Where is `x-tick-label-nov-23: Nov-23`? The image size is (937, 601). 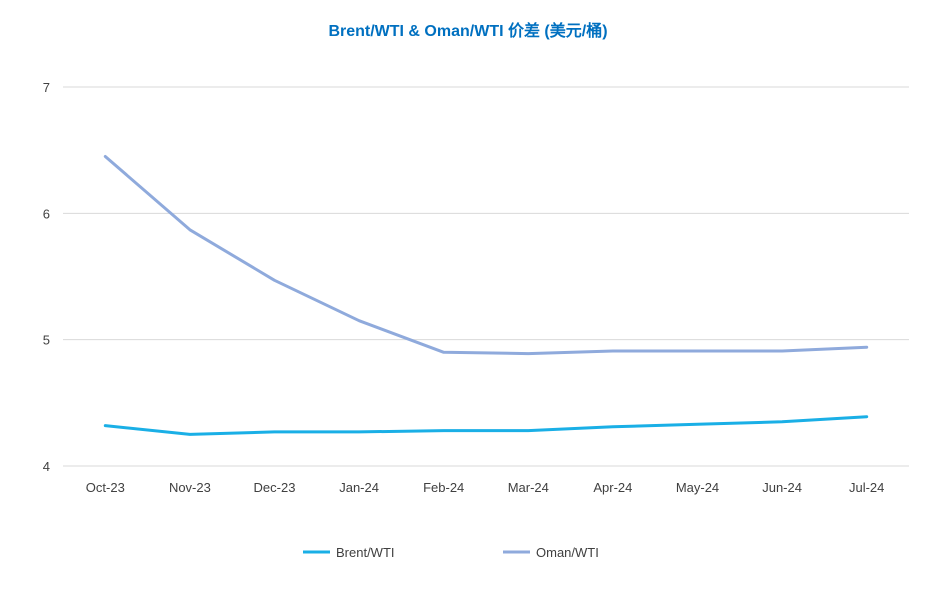 x-tick-label-nov-23: Nov-23 is located at coordinates (190, 487).